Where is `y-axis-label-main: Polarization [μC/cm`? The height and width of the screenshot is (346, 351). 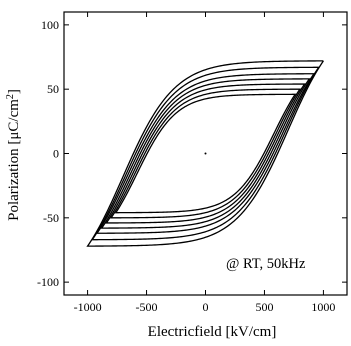
y-axis-label-main: Polarization [μC/cm is located at coordinates (14, 160).